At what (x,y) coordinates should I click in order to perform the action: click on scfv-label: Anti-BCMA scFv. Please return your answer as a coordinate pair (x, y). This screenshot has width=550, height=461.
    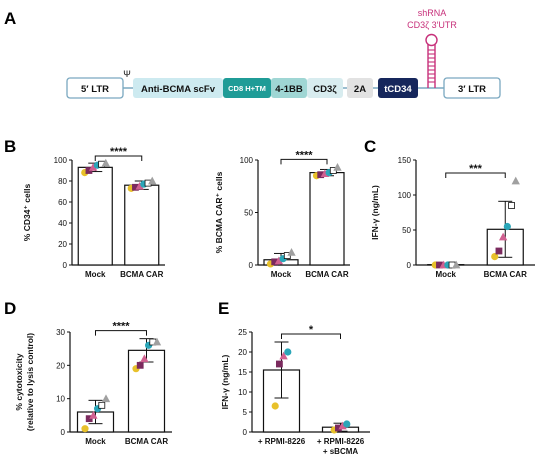
    Looking at the image, I should click on (178, 89).